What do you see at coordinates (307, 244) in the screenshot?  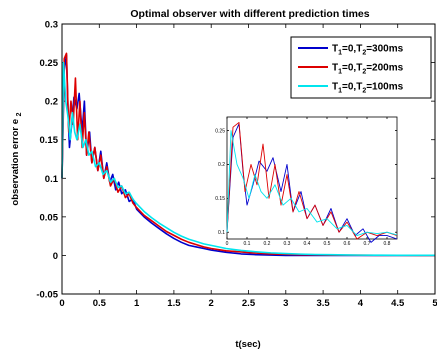 I see `inset-x-tick-label: 0.4` at bounding box center [307, 244].